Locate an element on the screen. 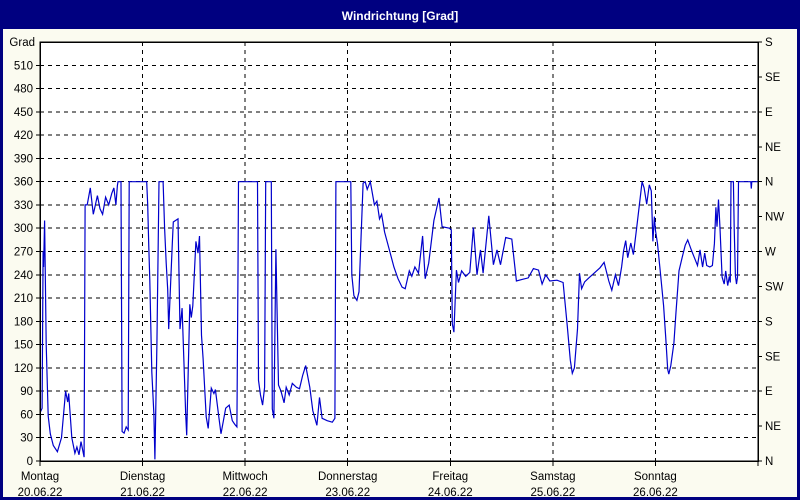 The image size is (800, 502). day-name-label: Dienstag is located at coordinates (142, 477).